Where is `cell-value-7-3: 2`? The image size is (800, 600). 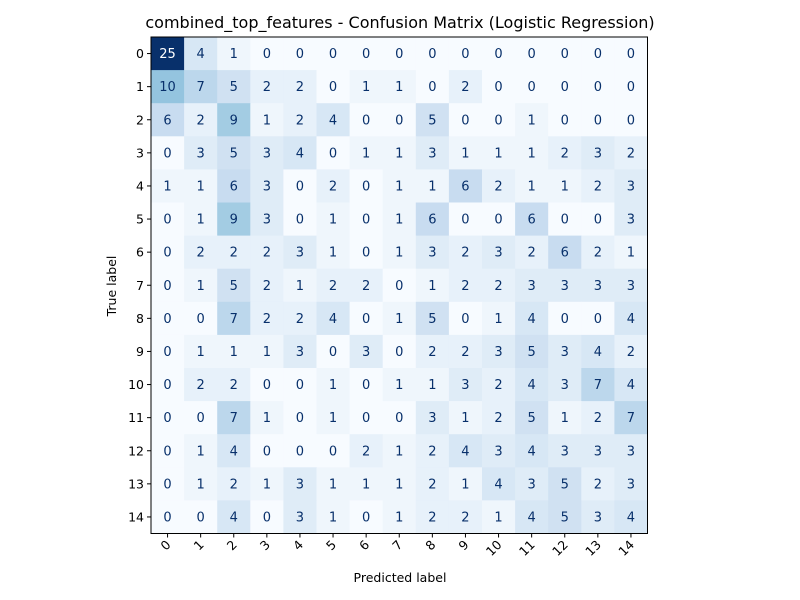 cell-value-7-3: 2 is located at coordinates (267, 286).